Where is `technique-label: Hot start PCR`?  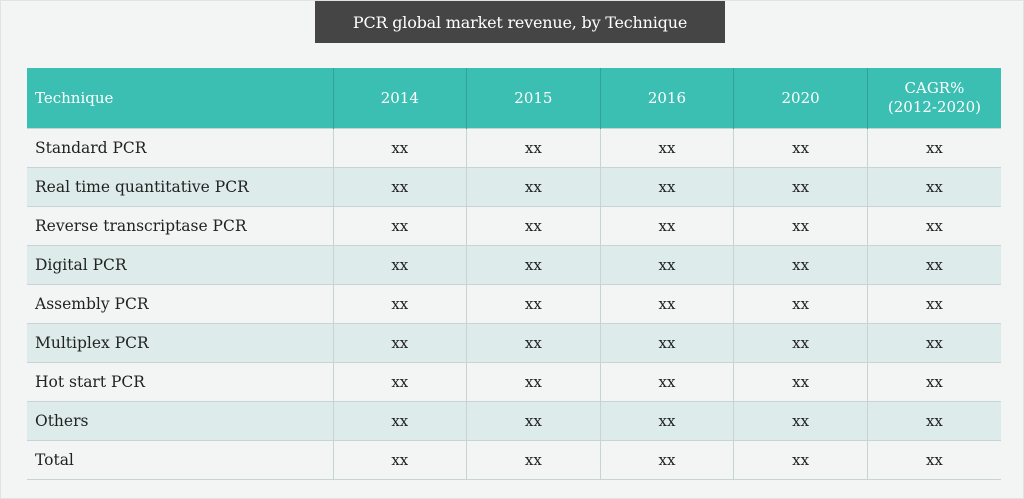 technique-label: Hot start PCR is located at coordinates (180, 382).